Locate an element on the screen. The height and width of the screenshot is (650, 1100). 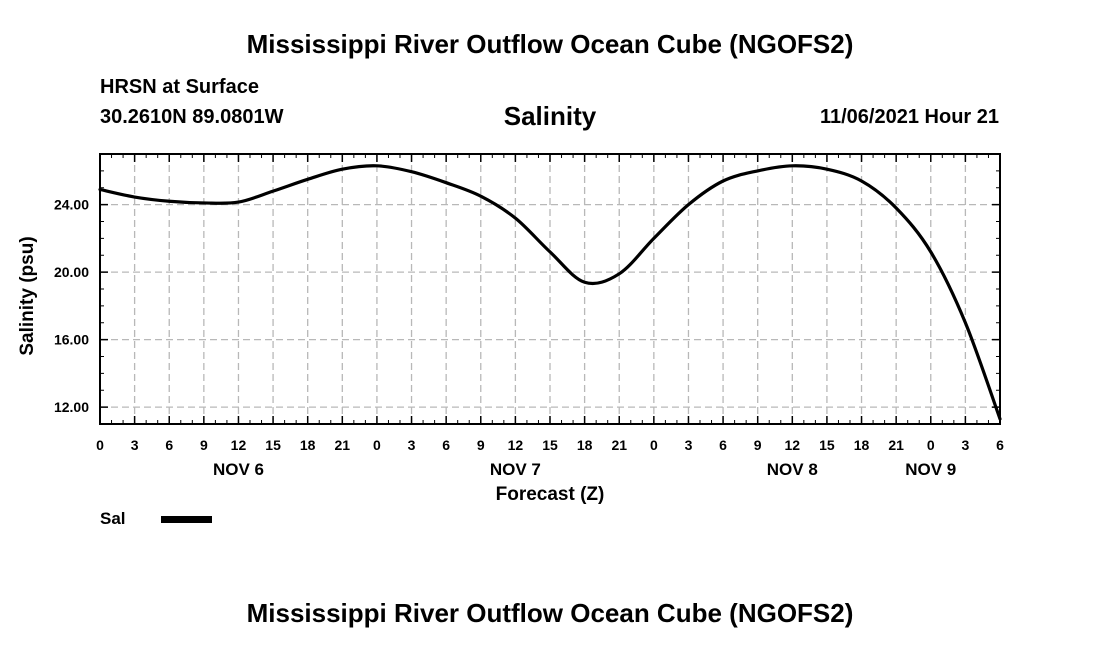
y-tick-label: 20.00 is located at coordinates (71, 272).